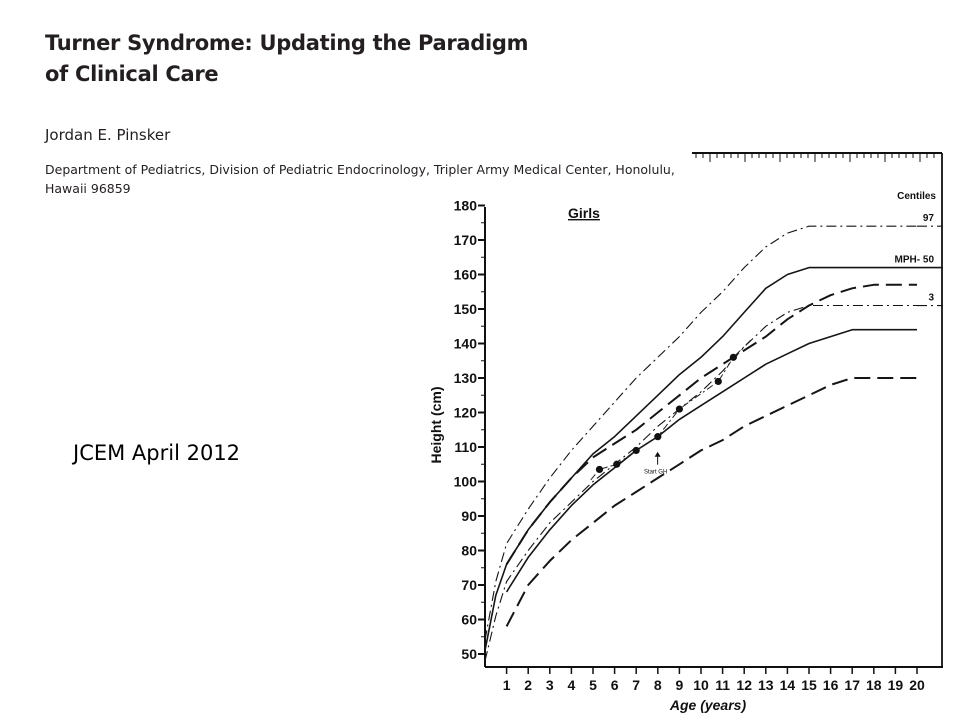 This screenshot has width=960, height=720. Describe the element at coordinates (287, 43) in the screenshot. I see `title-line-1: Turner Syndrome: Updating the Paradigm` at that location.